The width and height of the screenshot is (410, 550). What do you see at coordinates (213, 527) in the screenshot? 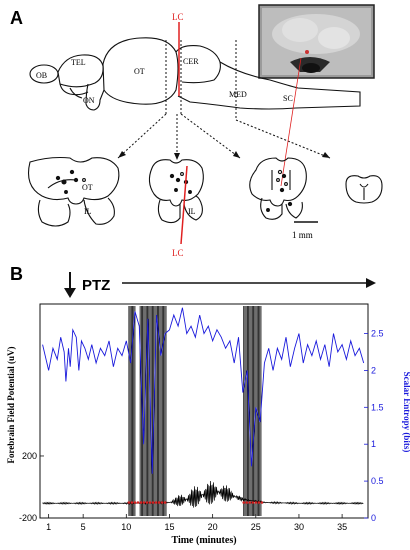
I see `x-tick-label: 20` at bounding box center [213, 527].